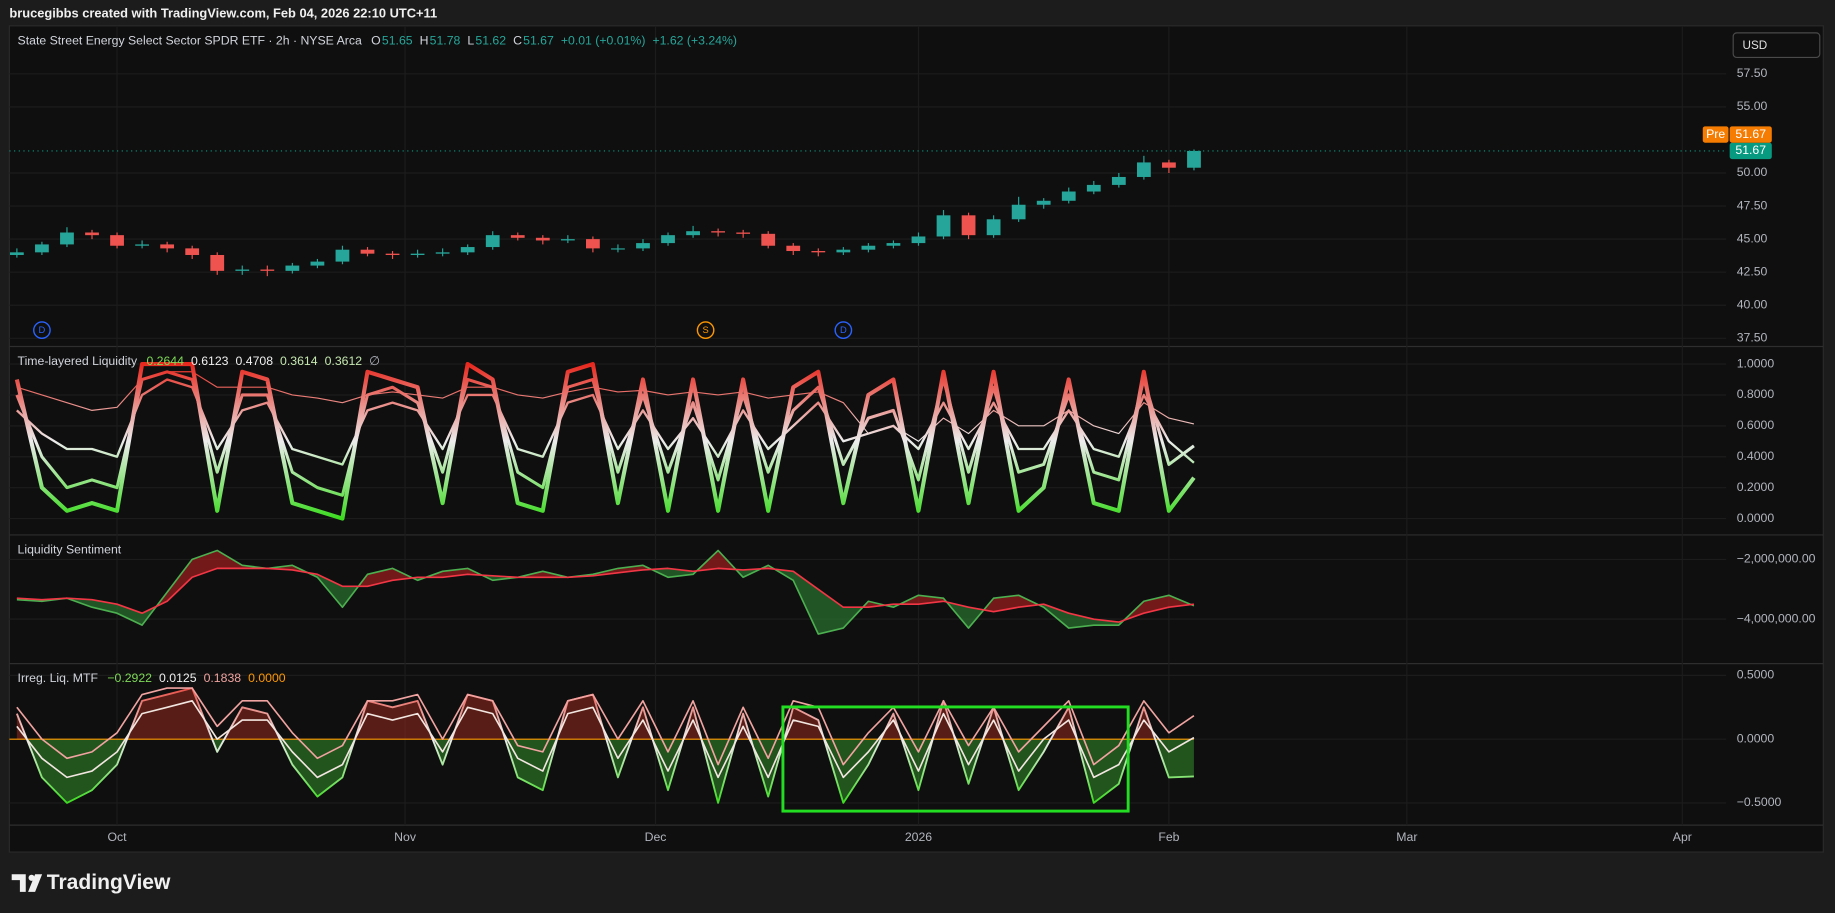 This screenshot has width=1835, height=913. What do you see at coordinates (538, 40) in the screenshot?
I see `legend-text: 51.67` at bounding box center [538, 40].